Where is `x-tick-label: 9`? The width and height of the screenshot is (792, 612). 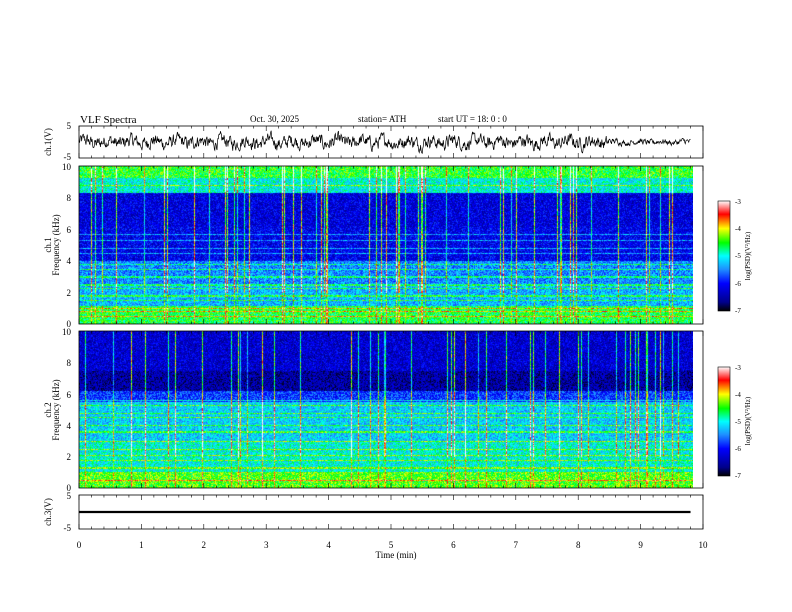
x-tick-label: 9 is located at coordinates (640, 545).